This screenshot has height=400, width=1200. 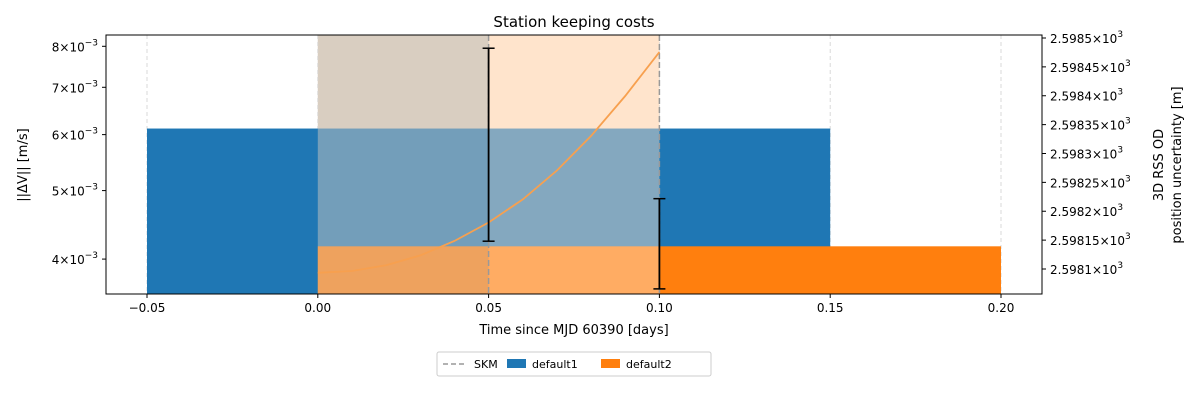 I want to click on y2-tick-label: 2.59845×10³, so click(x=1090, y=67).